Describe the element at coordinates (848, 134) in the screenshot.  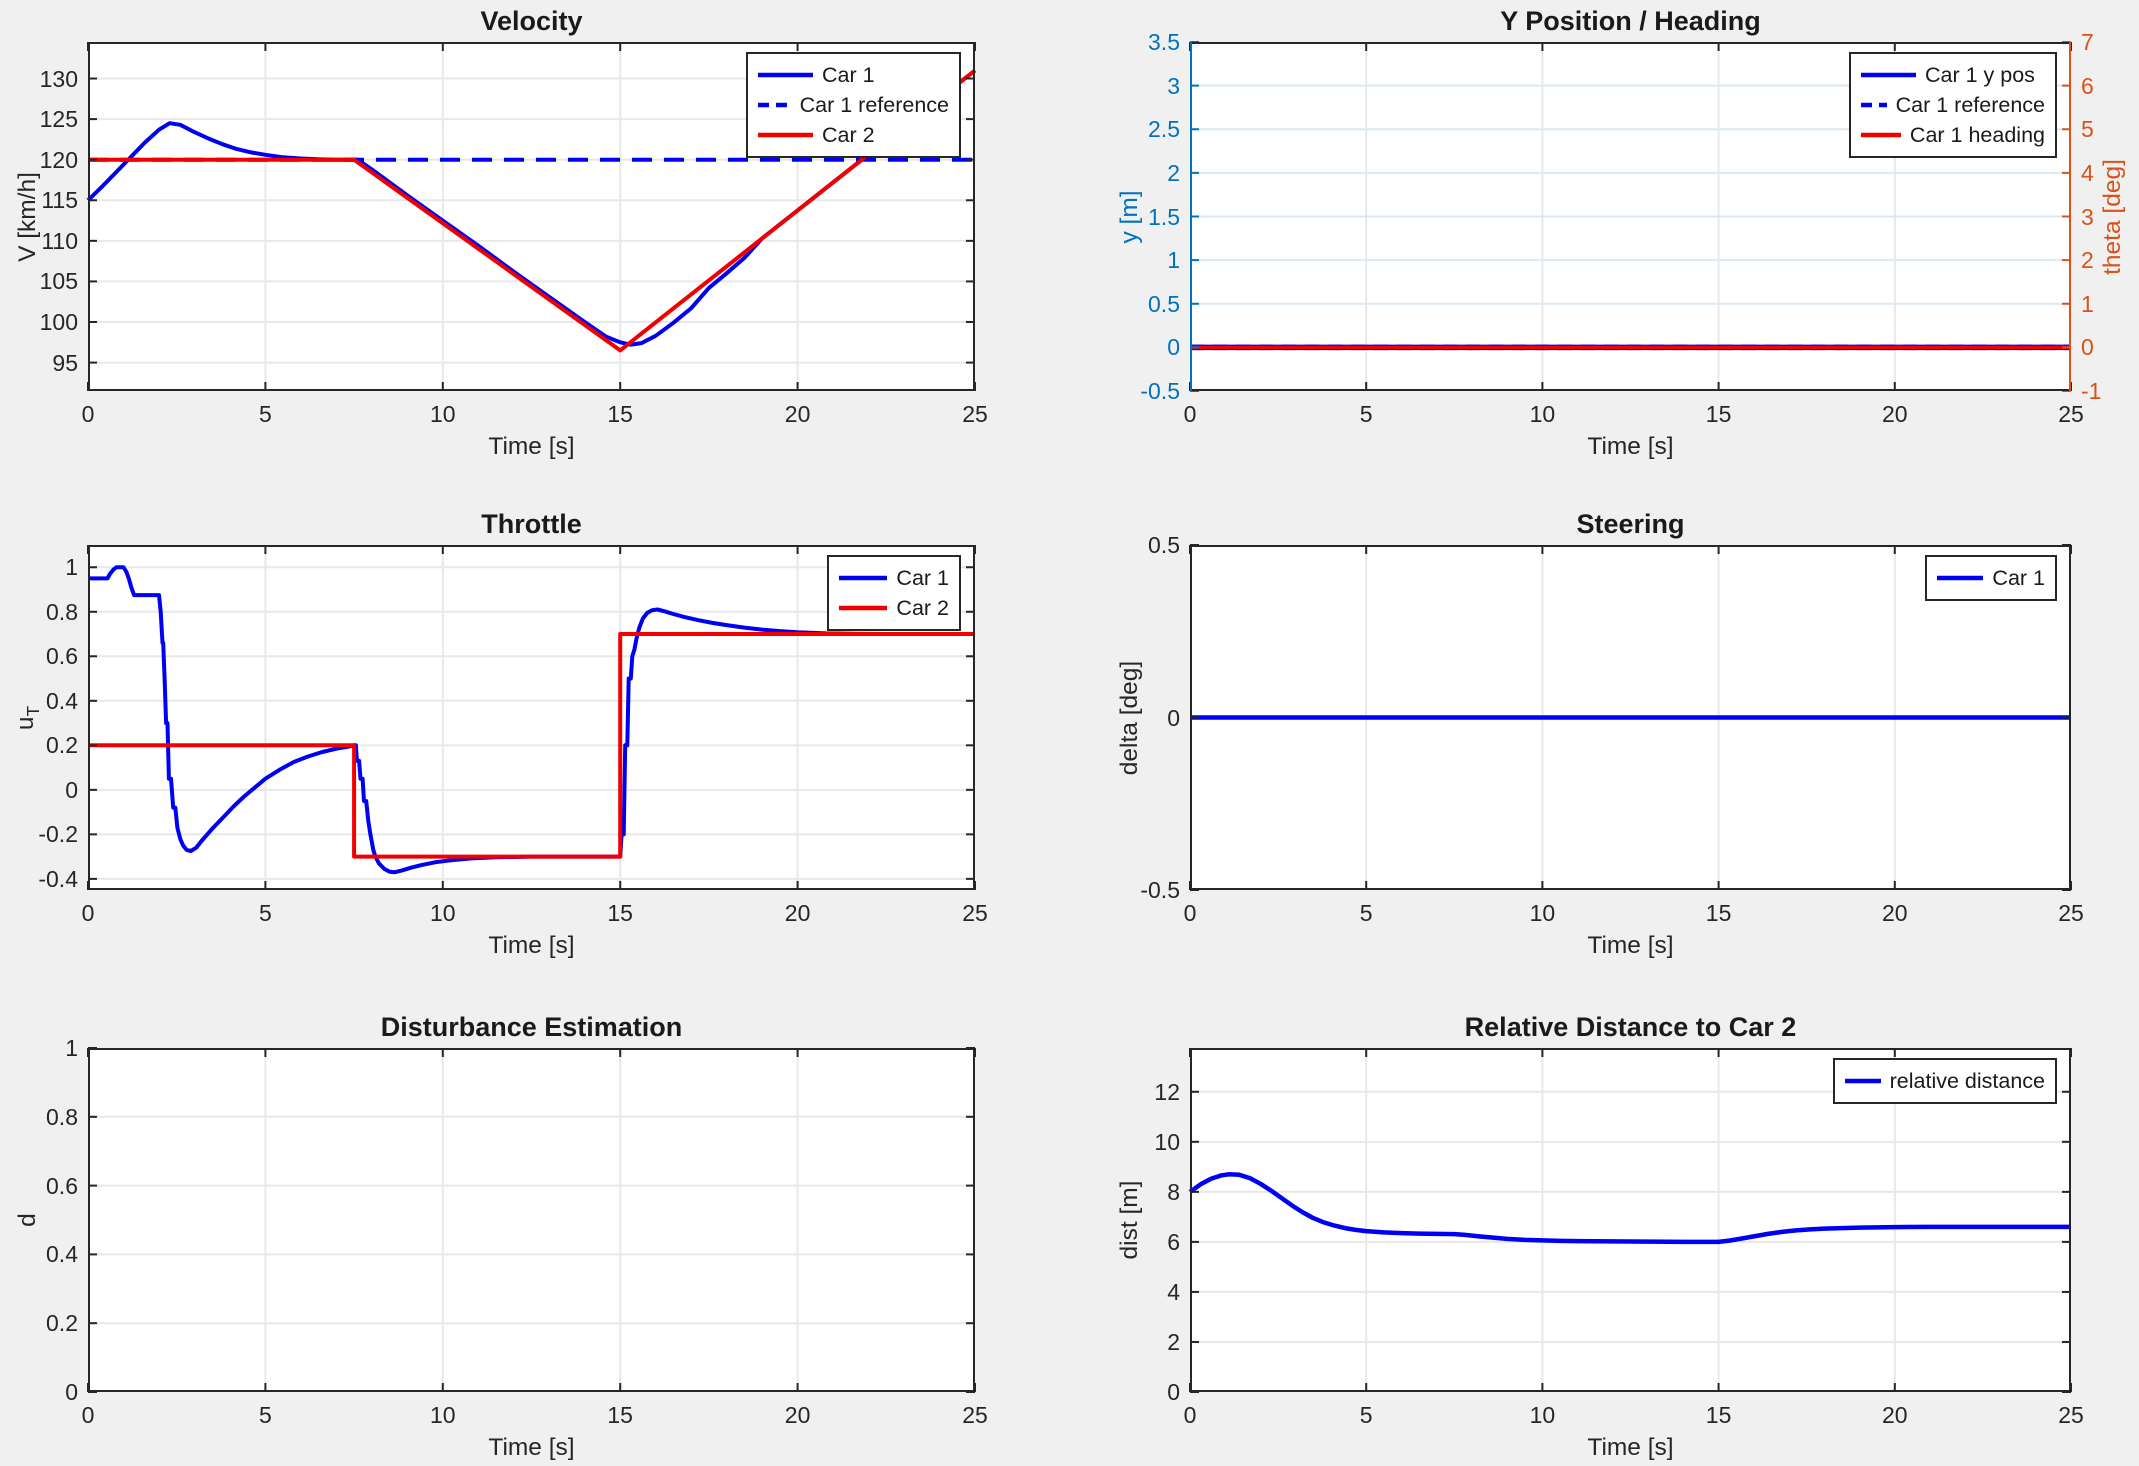
I see `legend-entry-label: Car 2` at that location.